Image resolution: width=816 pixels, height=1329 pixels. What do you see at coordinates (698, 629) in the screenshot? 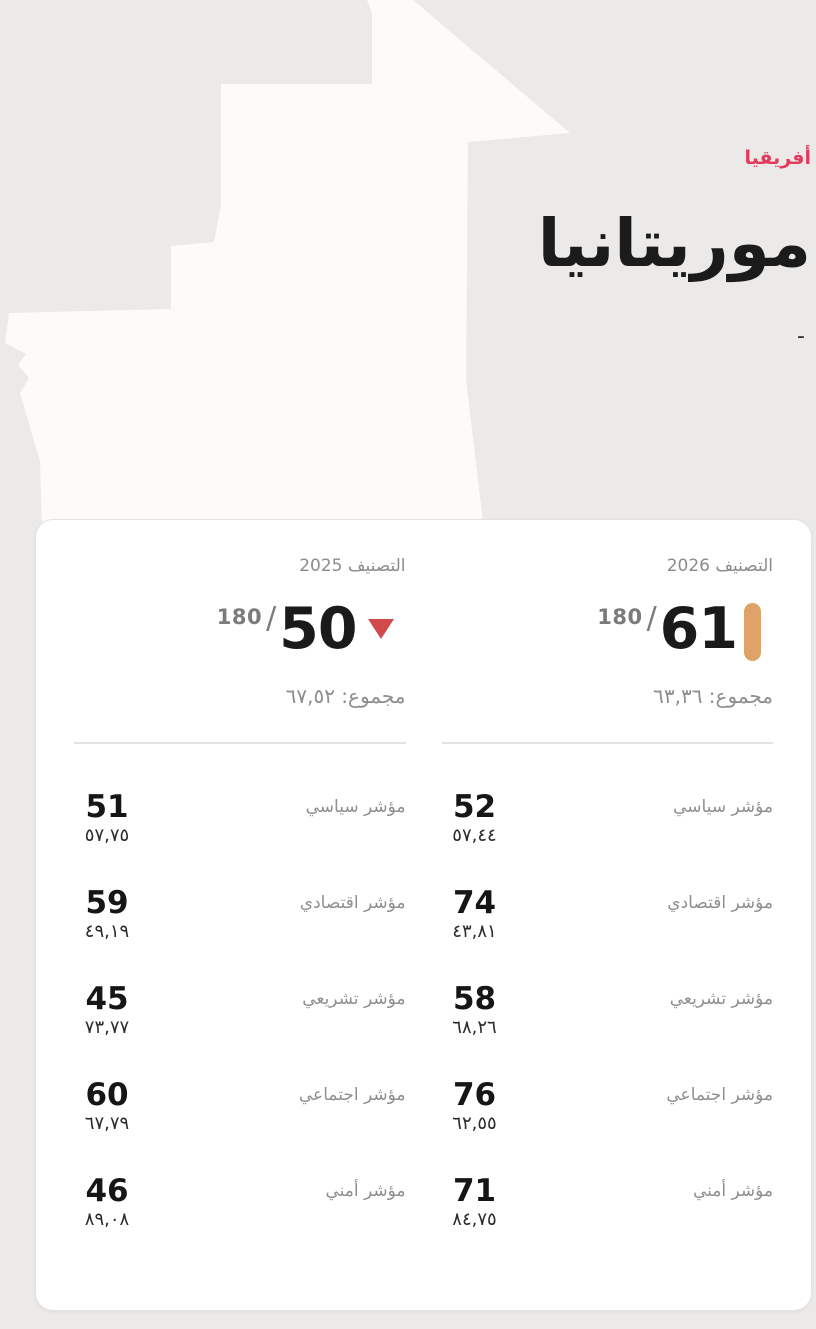
I see `rank-value: 61` at bounding box center [698, 629].